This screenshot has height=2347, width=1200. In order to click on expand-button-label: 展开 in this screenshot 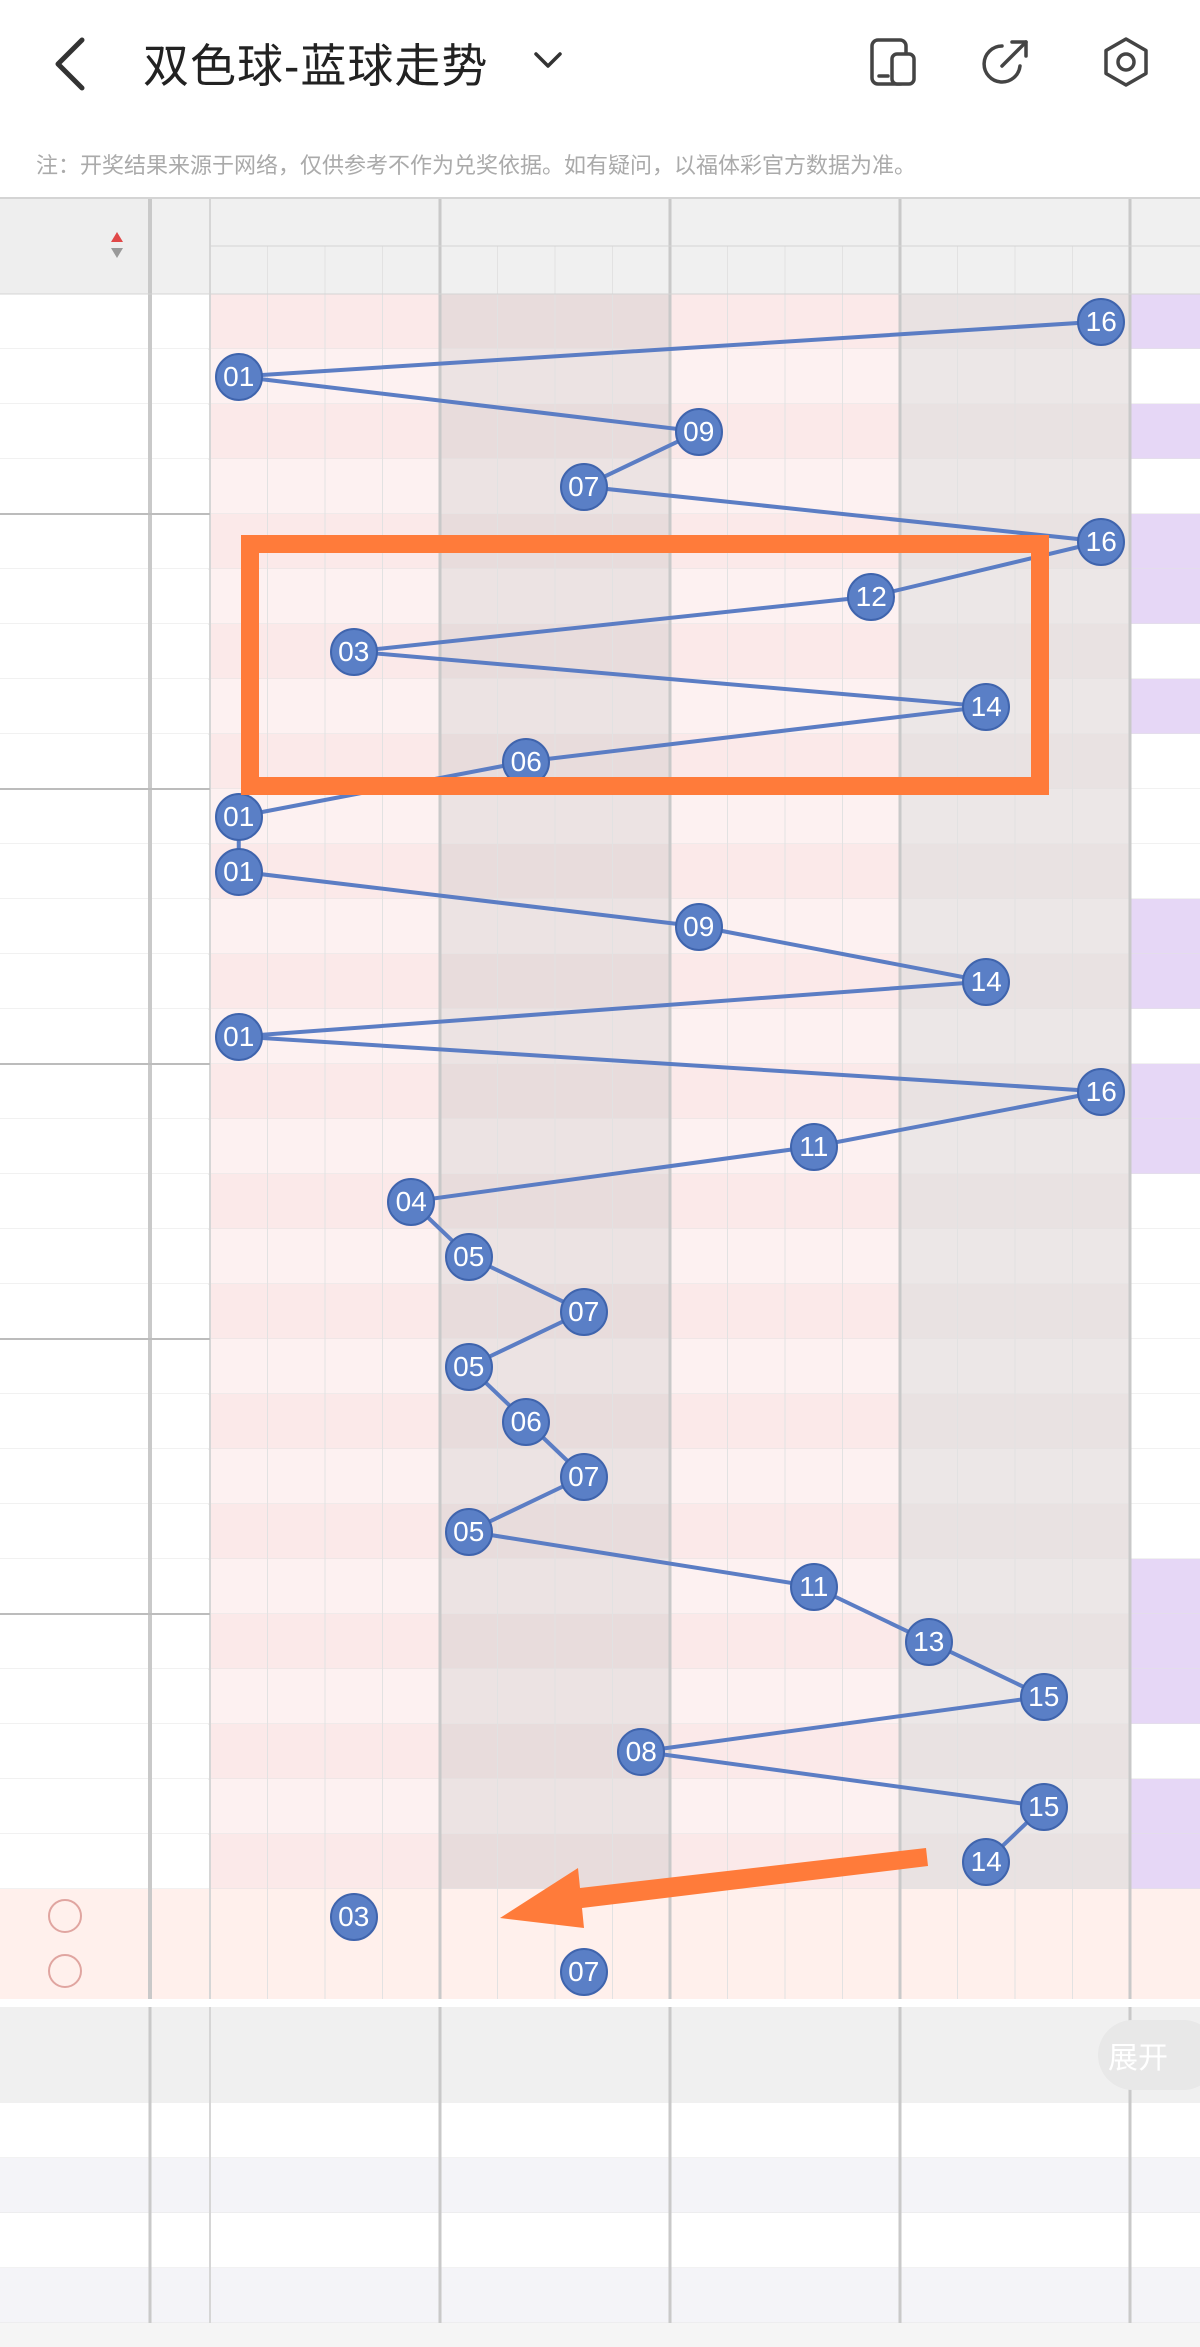, I will do `click(1138, 2058)`.